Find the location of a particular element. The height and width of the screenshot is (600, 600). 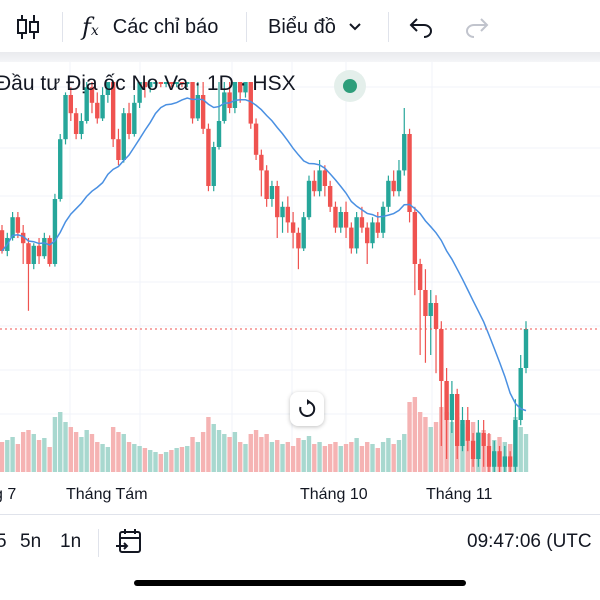

bottom-divider is located at coordinates (98, 543).